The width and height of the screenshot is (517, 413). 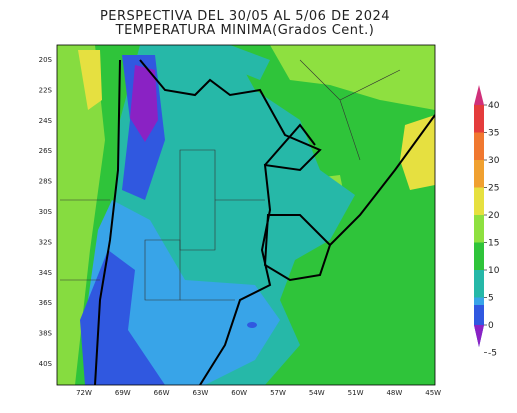 What do you see at coordinates (46, 334) in the screenshot?
I see `lat-label: 38S` at bounding box center [46, 334].